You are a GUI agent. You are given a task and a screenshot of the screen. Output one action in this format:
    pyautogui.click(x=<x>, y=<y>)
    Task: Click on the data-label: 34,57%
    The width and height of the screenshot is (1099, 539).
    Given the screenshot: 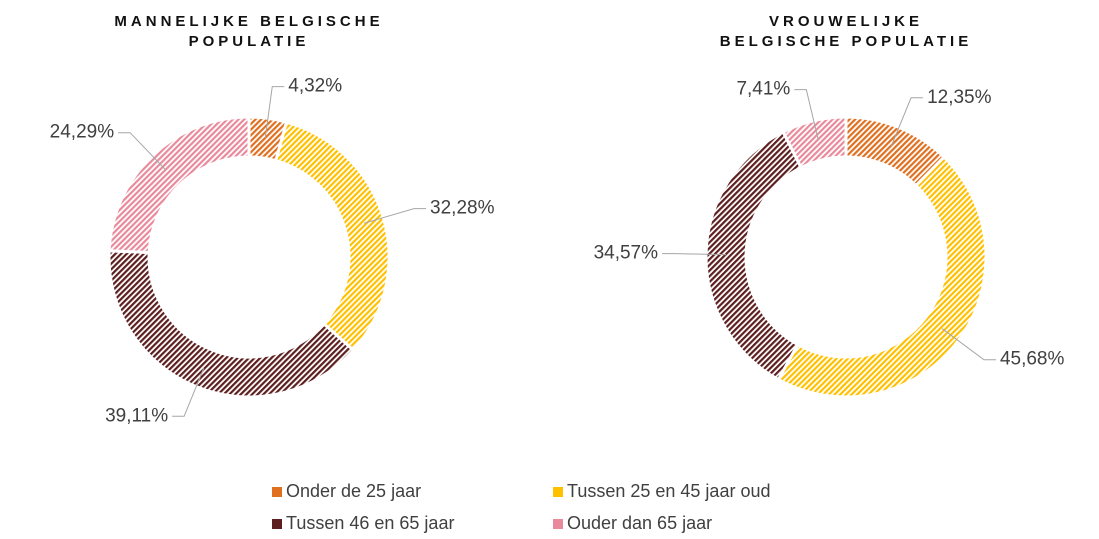 What is the action you would take?
    pyautogui.click(x=626, y=253)
    